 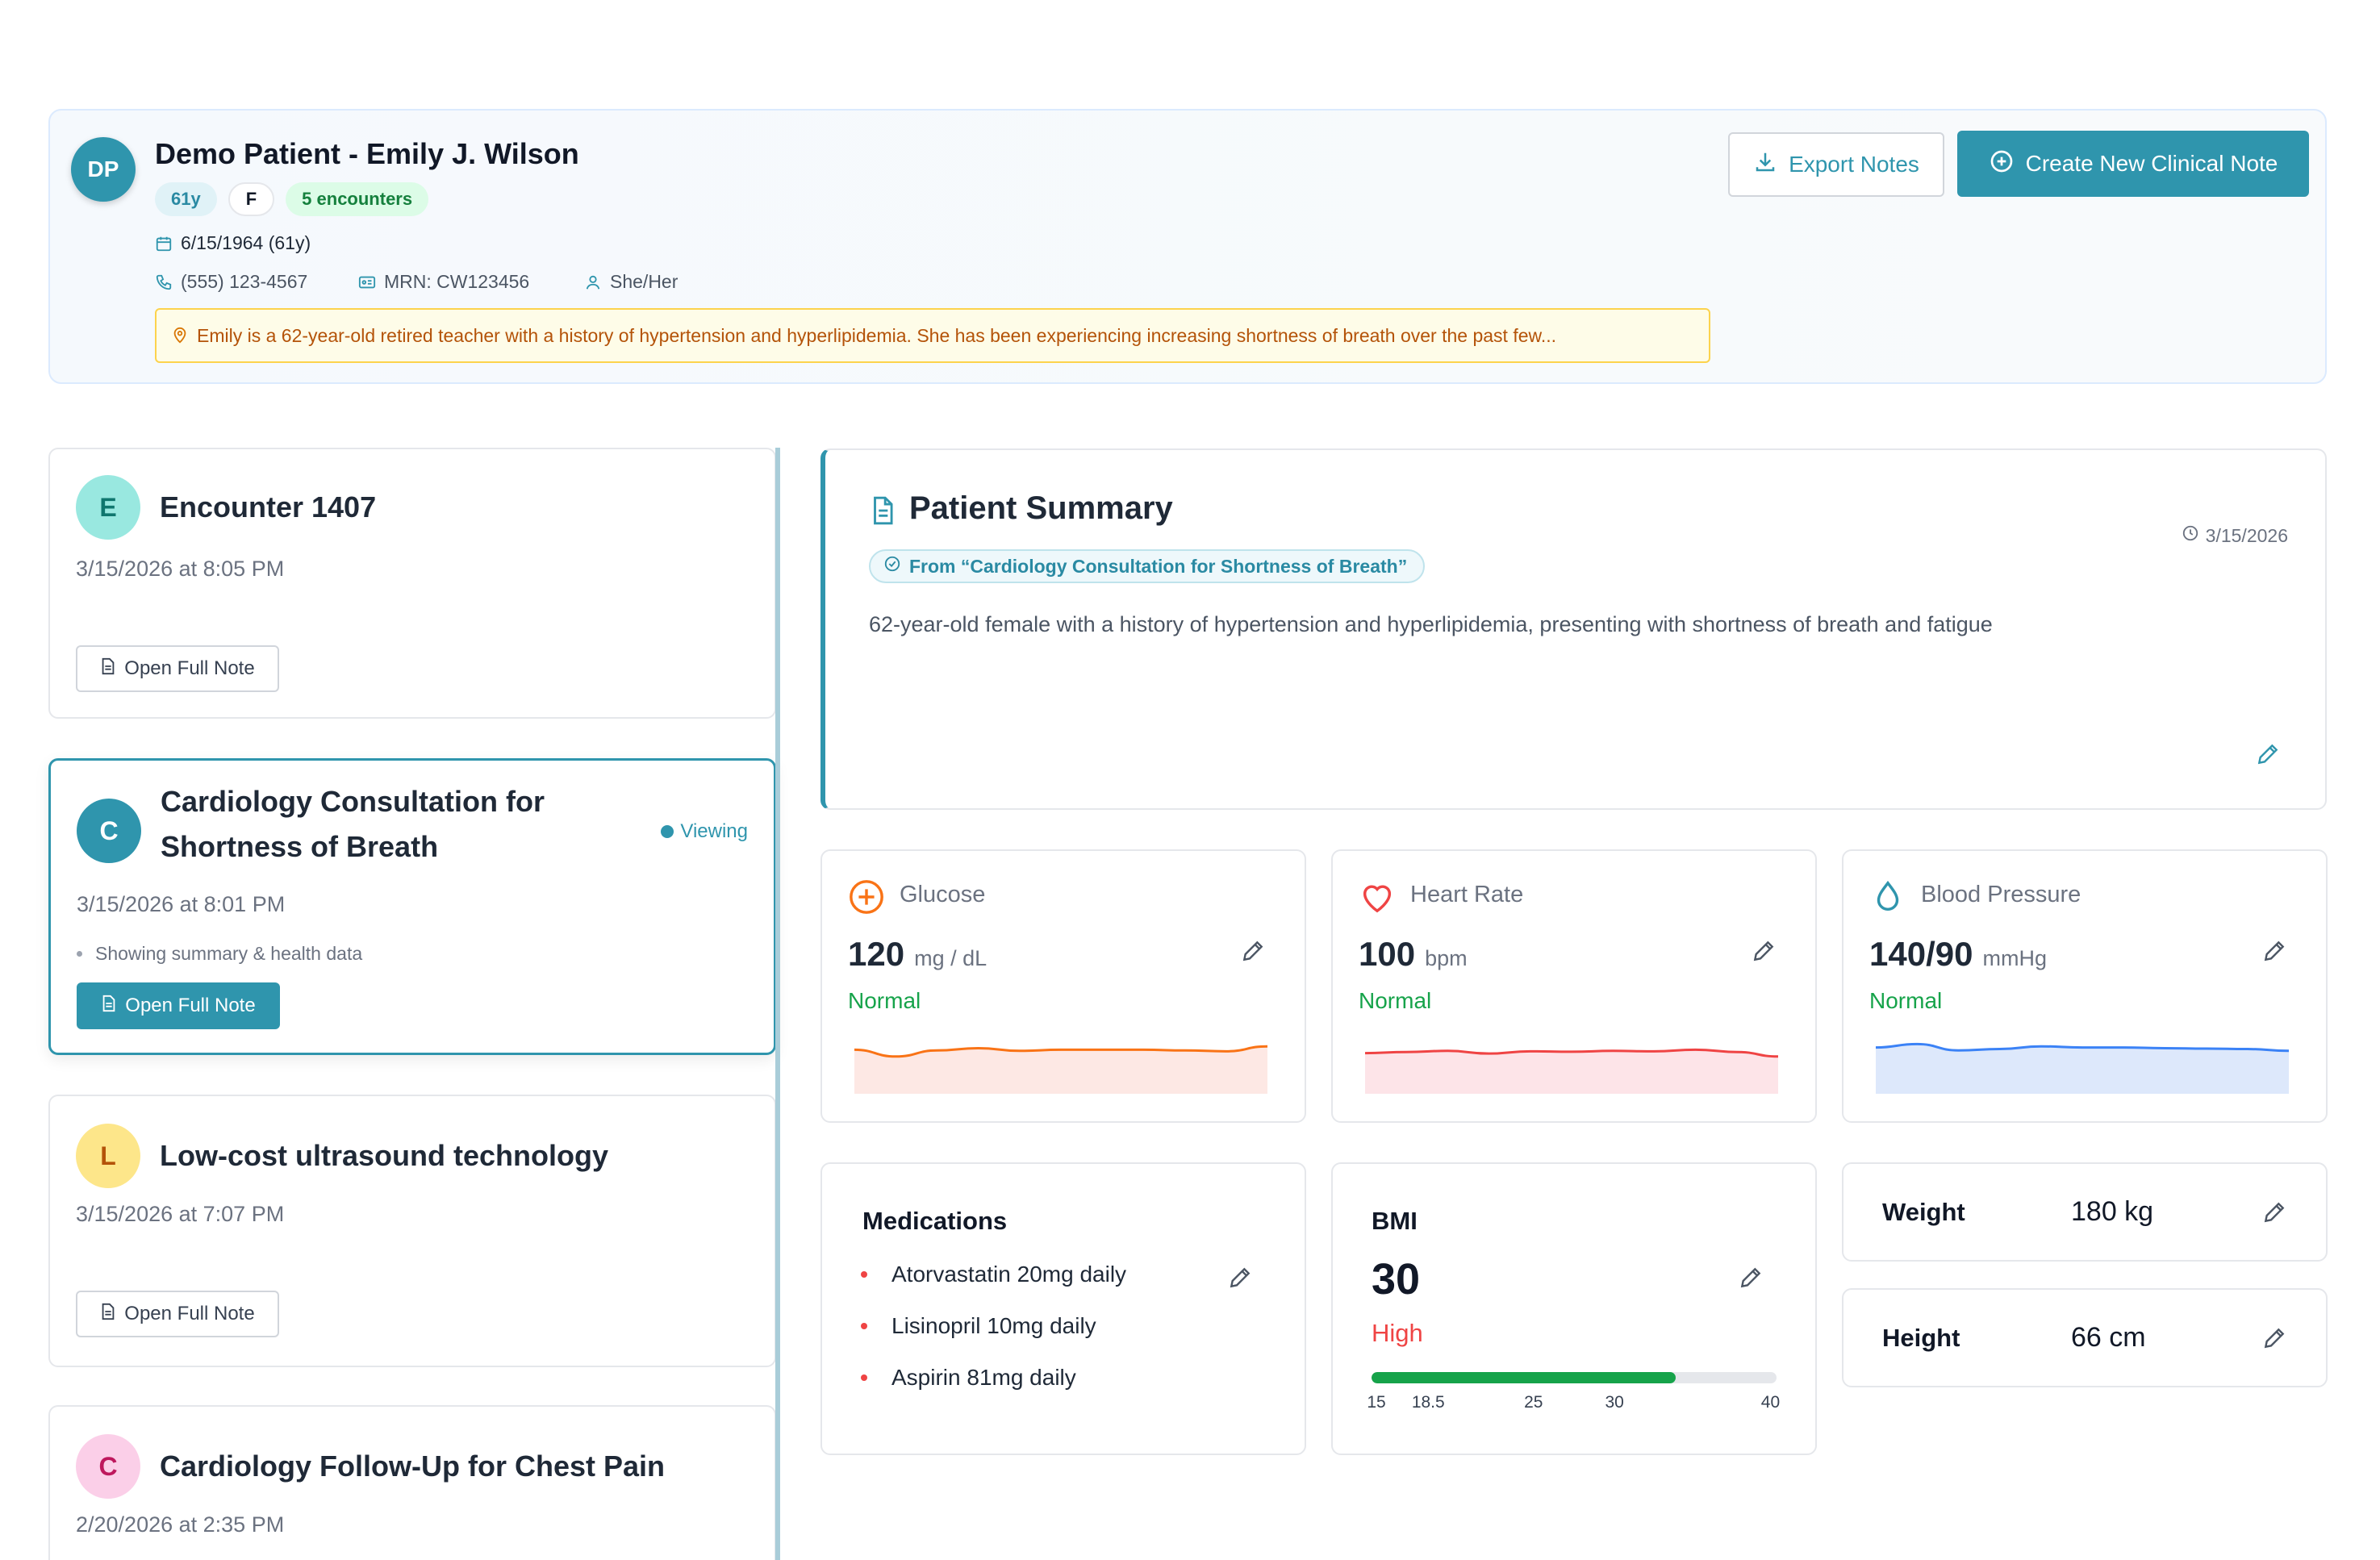 What do you see at coordinates (1958, 955) in the screenshot?
I see `vital-value: 140/90 mmHg` at bounding box center [1958, 955].